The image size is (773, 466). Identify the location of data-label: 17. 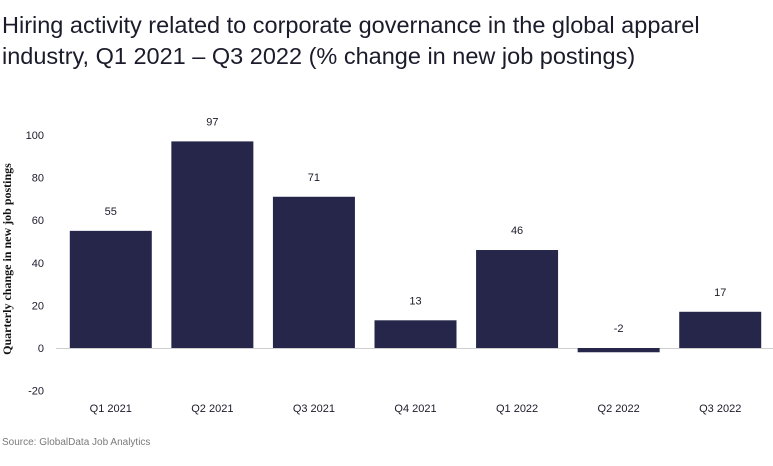
(720, 293).